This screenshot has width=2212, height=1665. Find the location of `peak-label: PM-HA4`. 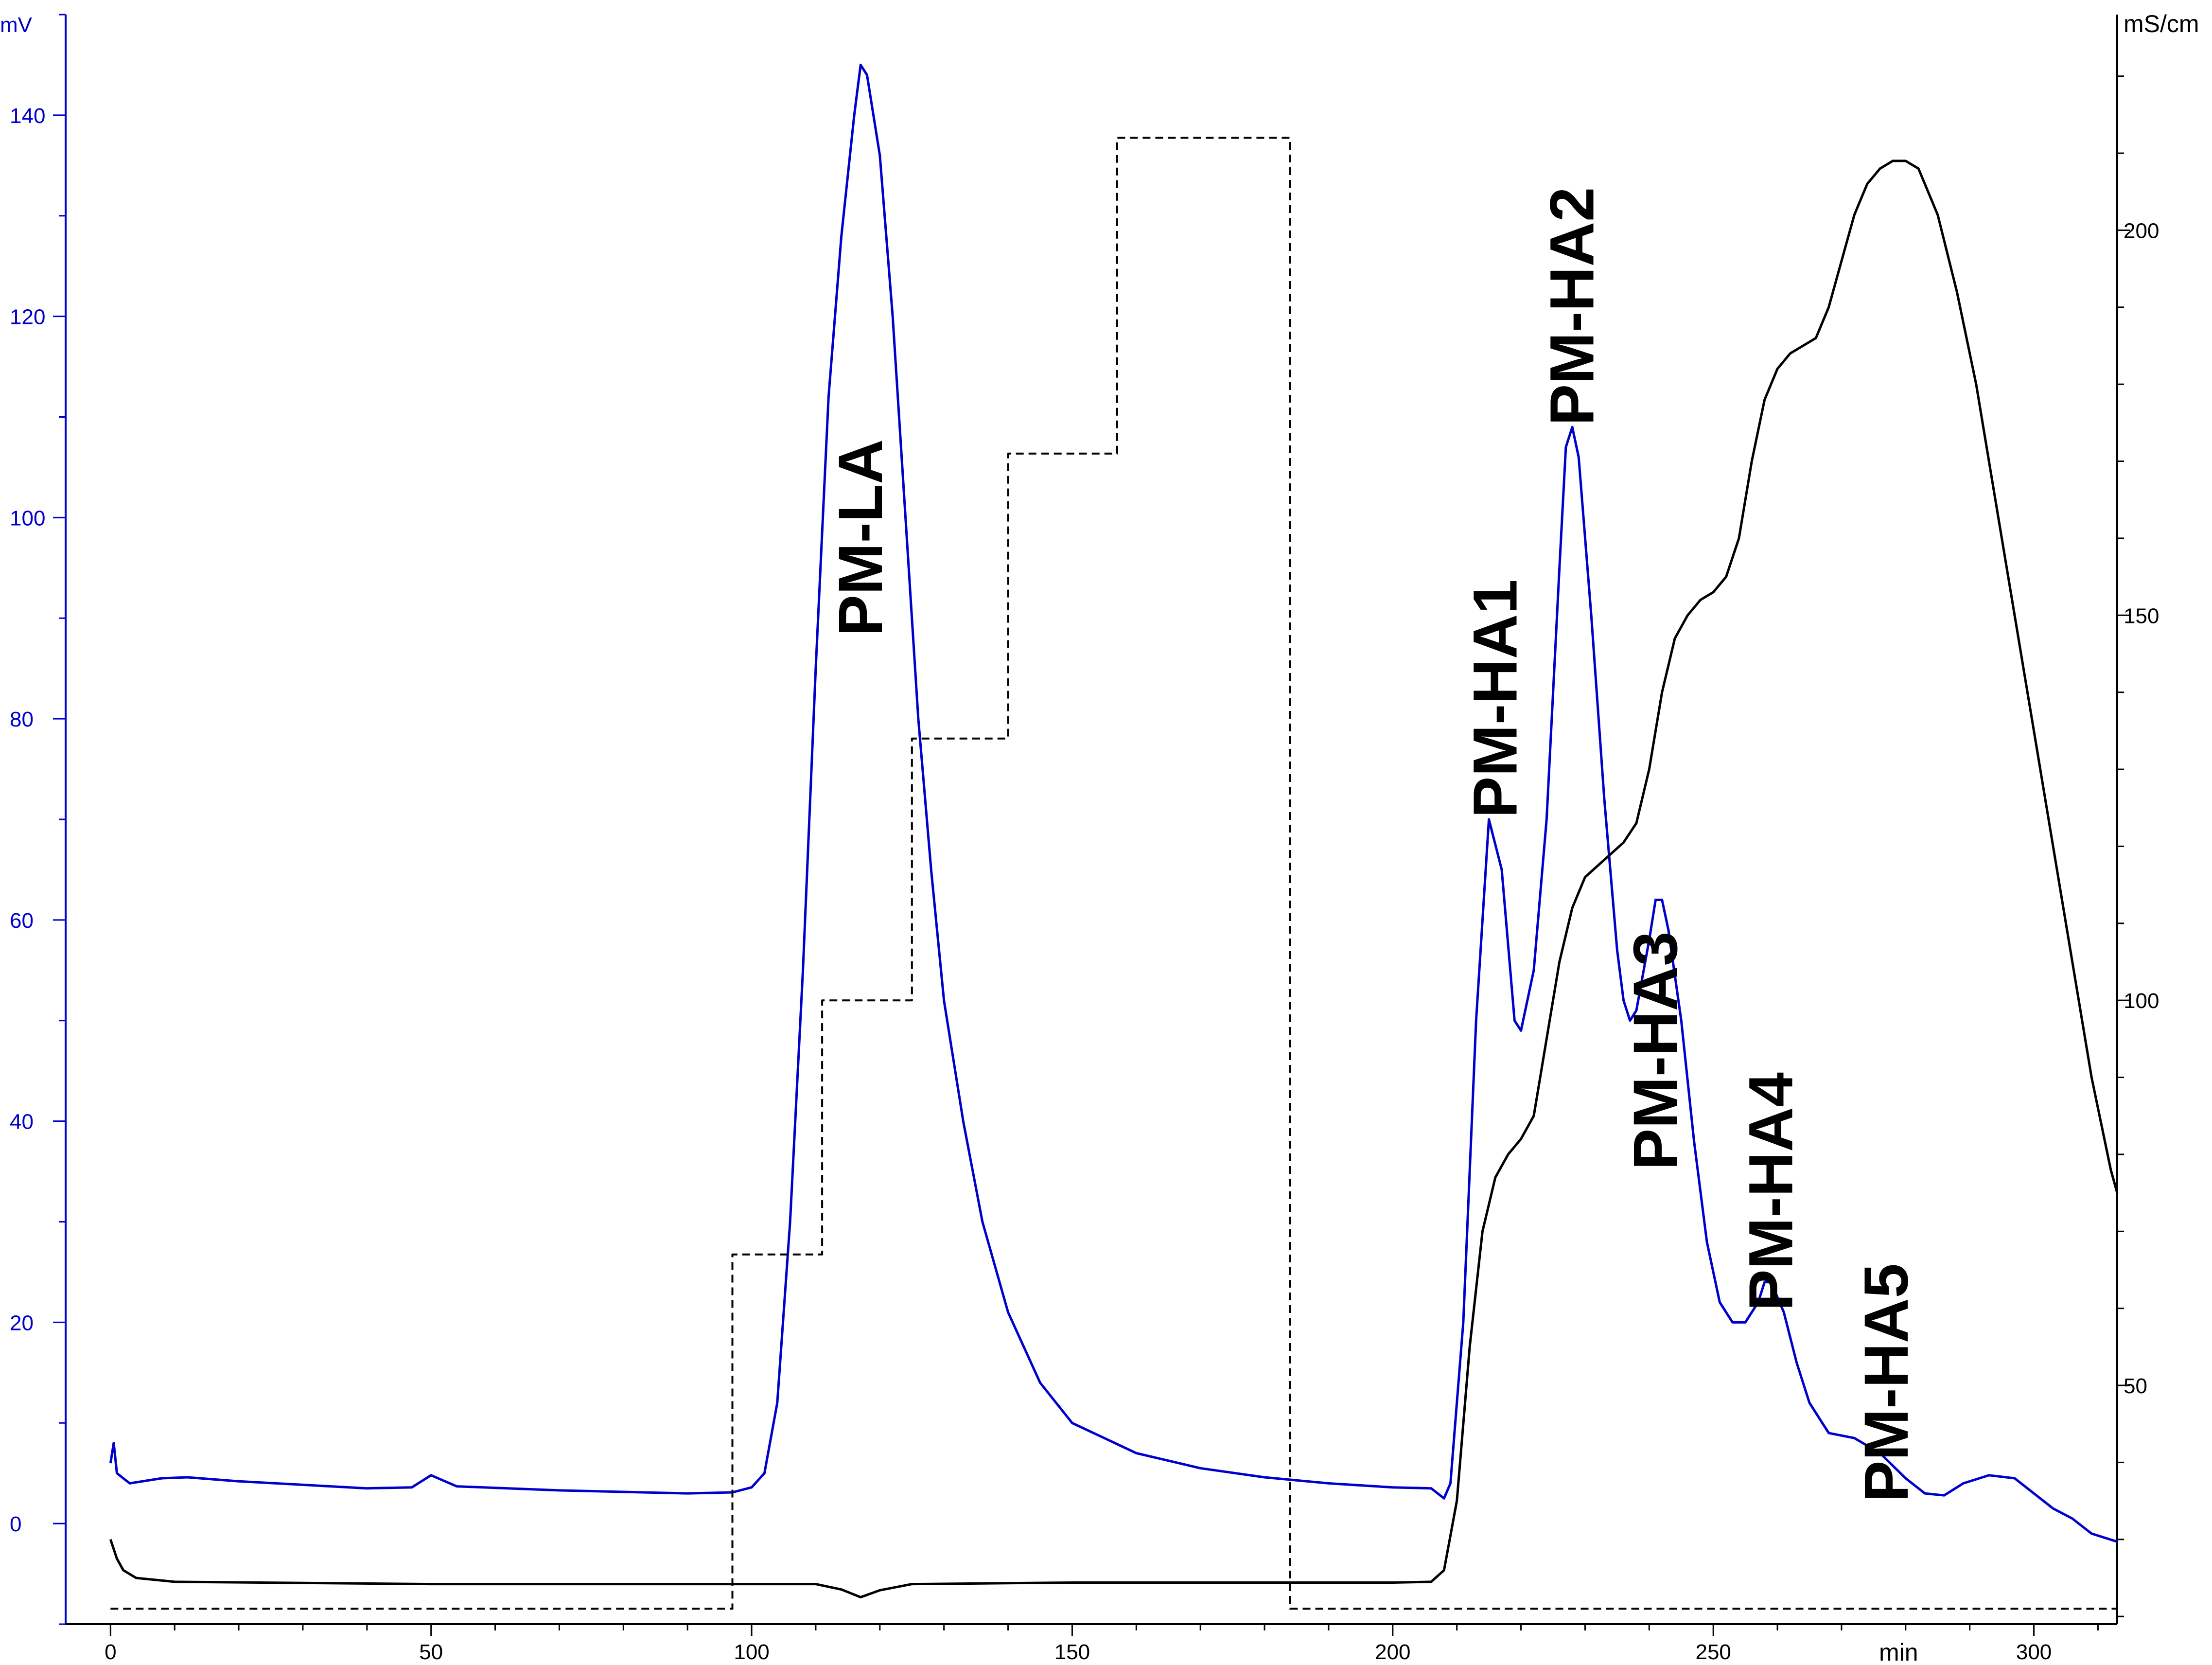

peak-label: PM-HA4 is located at coordinates (1771, 1191).